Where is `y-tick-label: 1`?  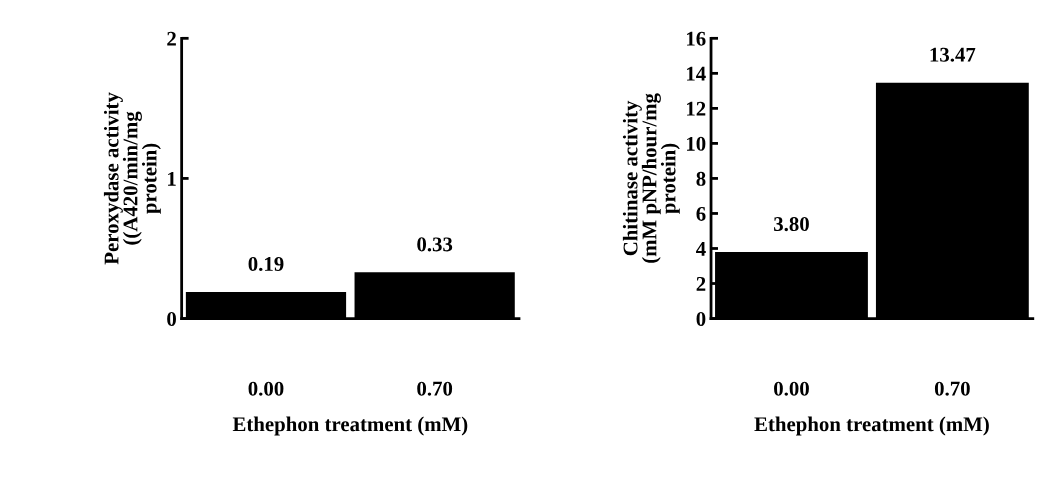 y-tick-label: 1 is located at coordinates (172, 178).